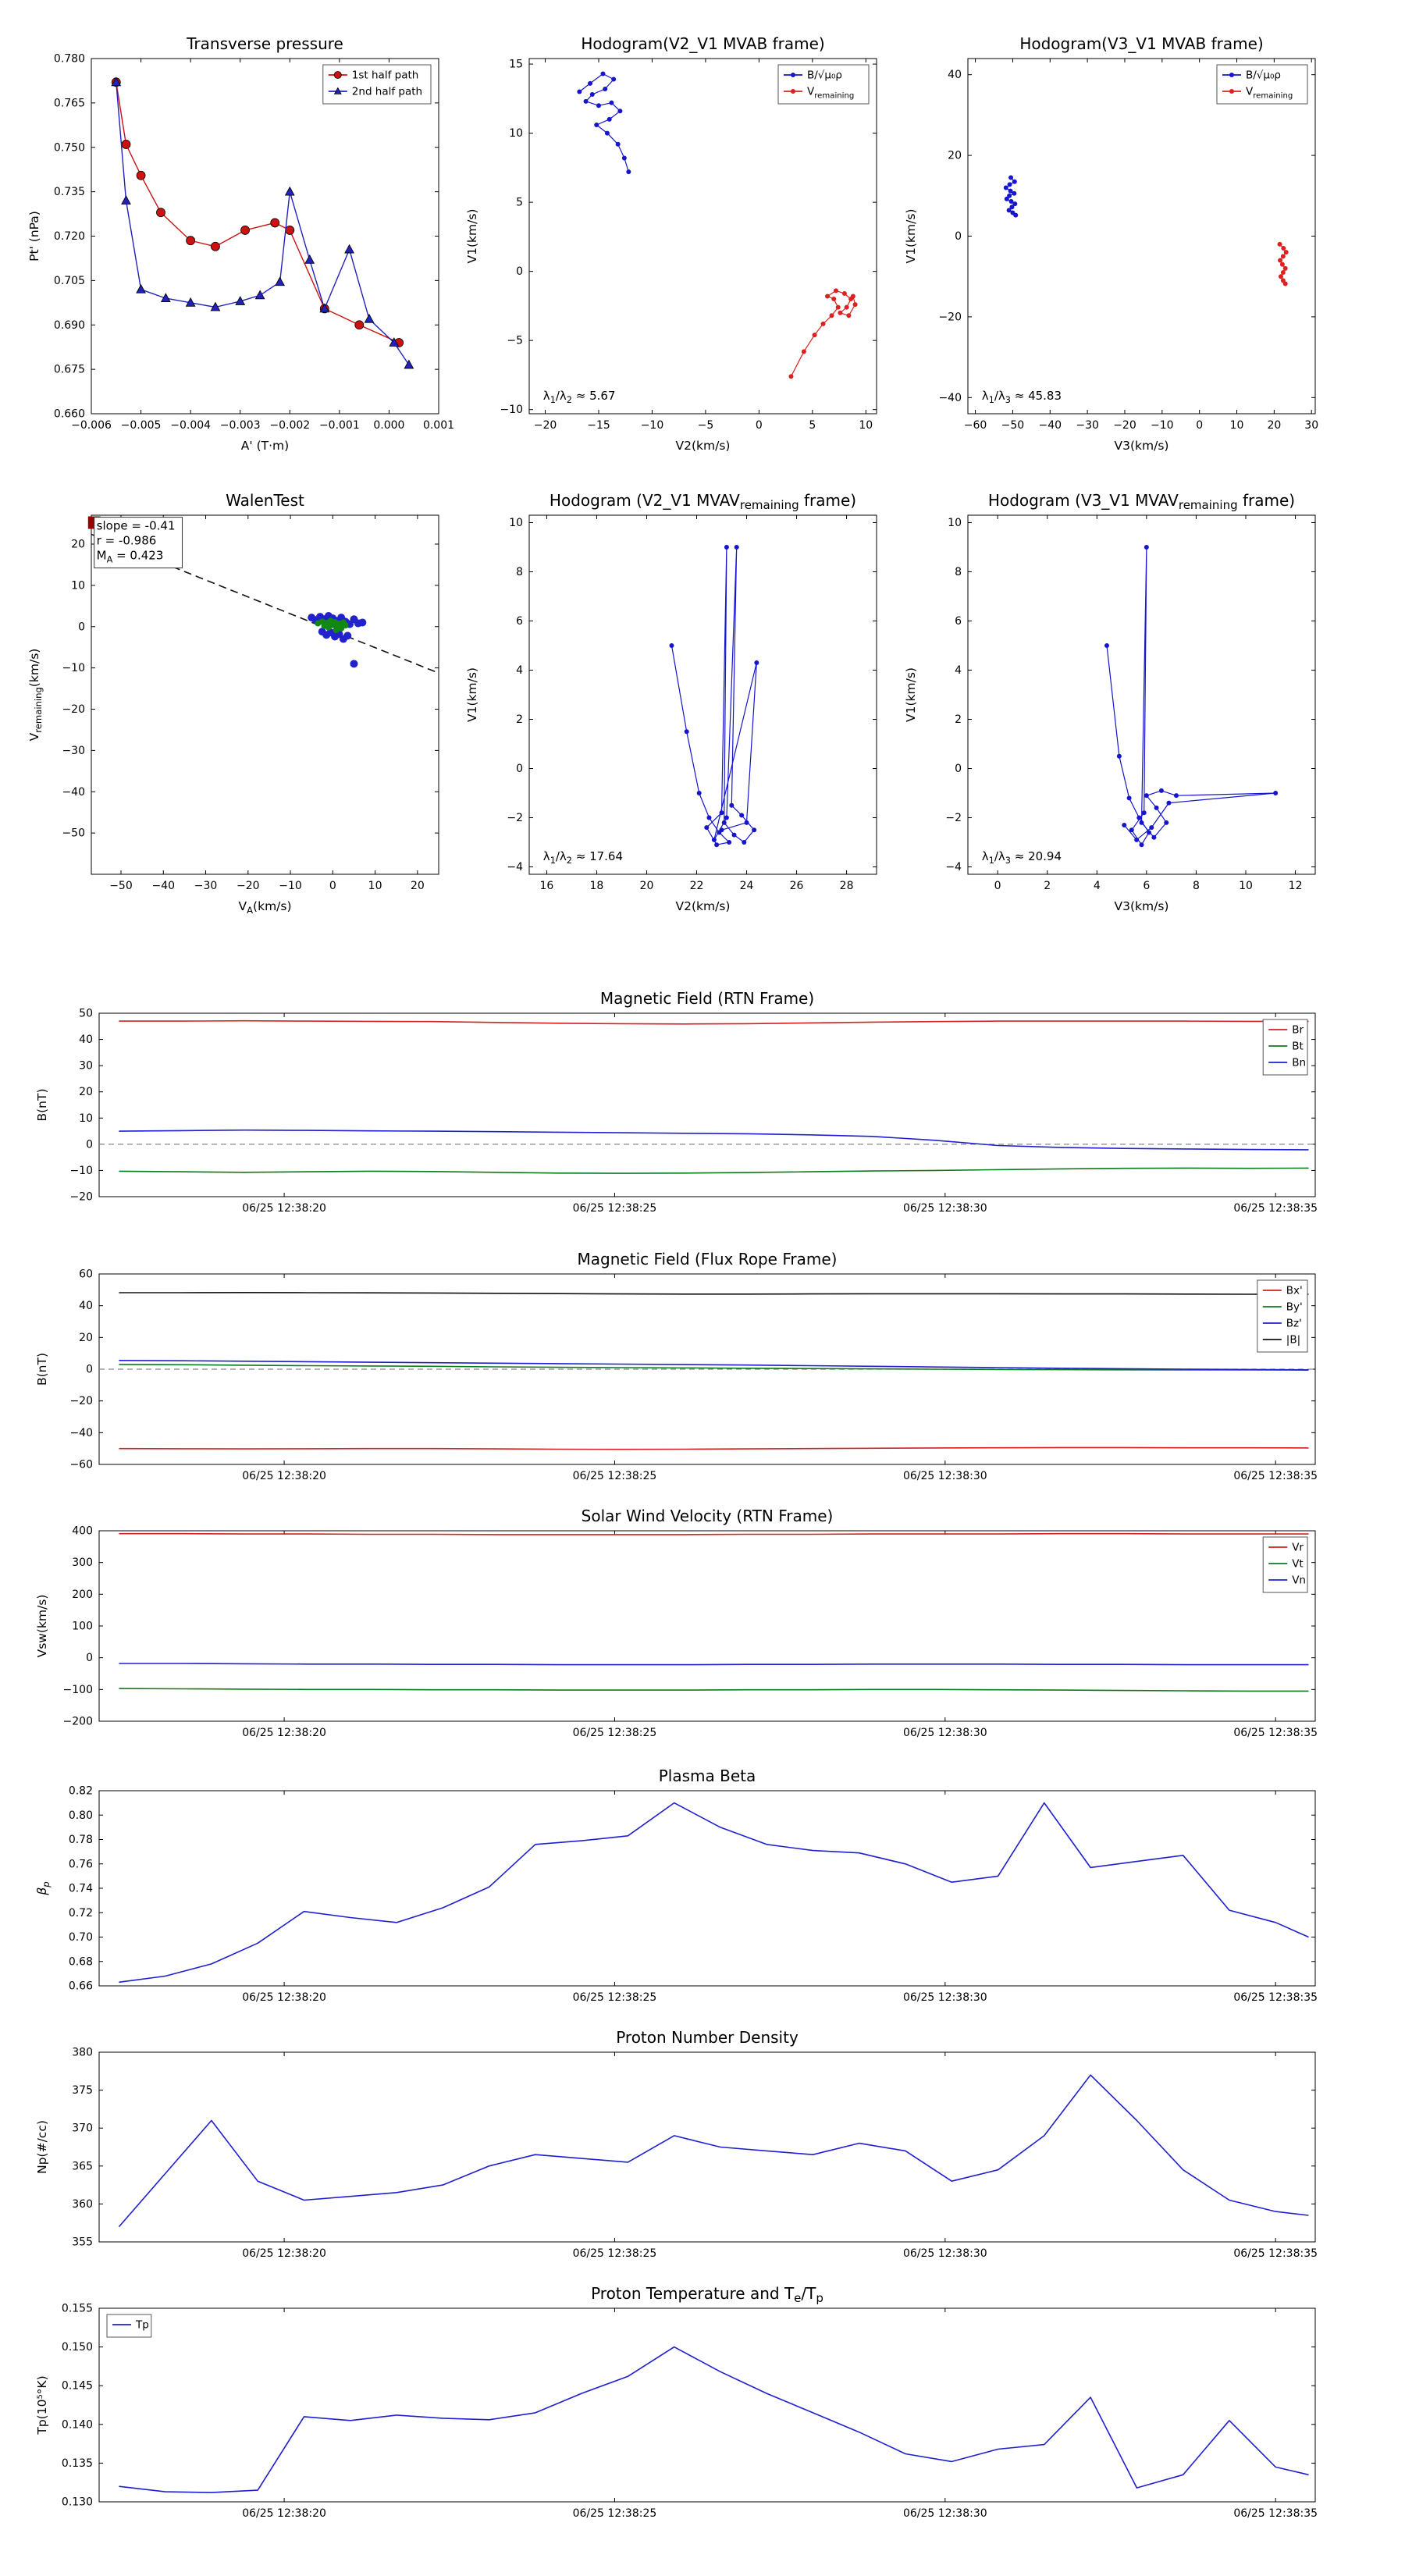 This screenshot has height=2576, width=1405. Describe the element at coordinates (81, 1171) in the screenshot. I see `y-tick-label: −10` at that location.